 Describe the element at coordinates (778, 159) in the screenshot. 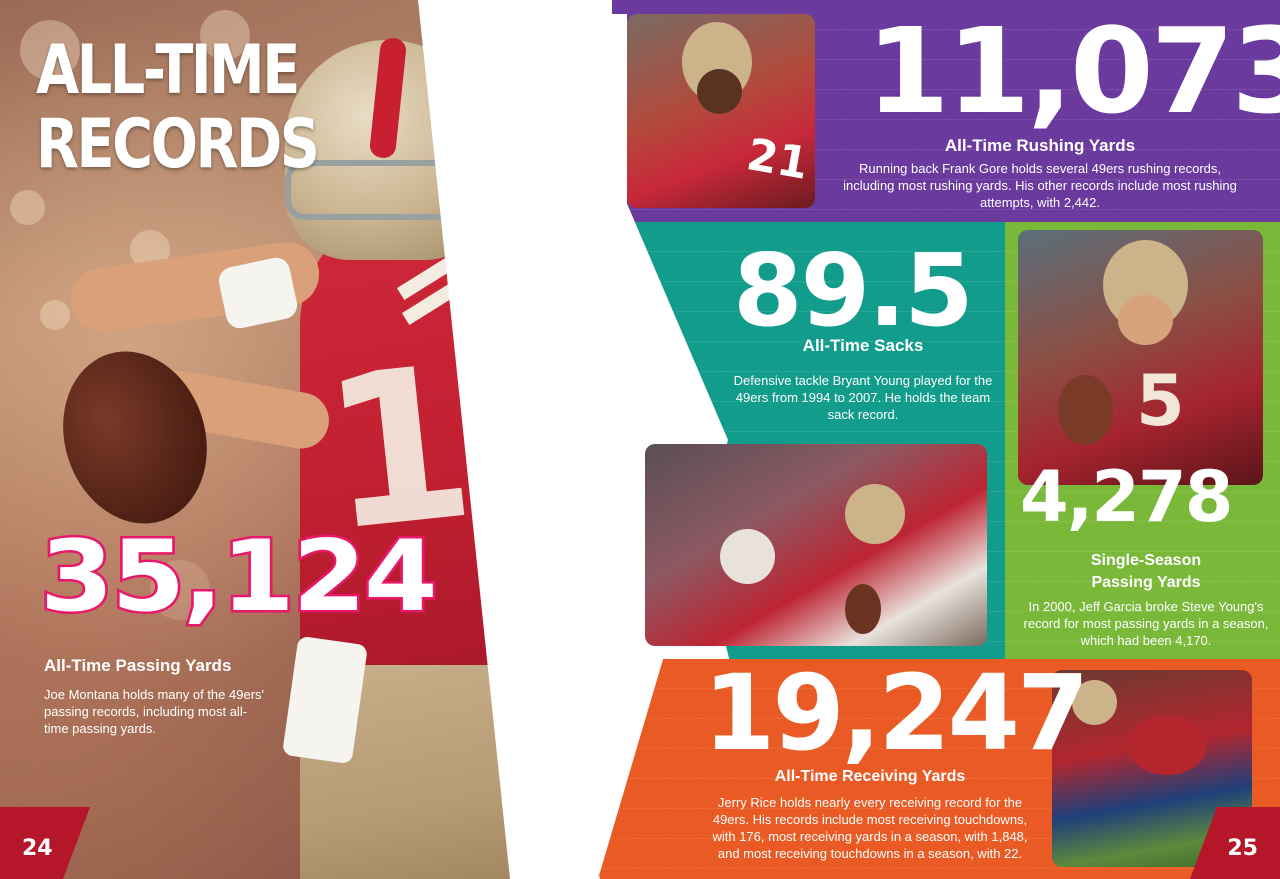

I see `gore-jersey-number: 21` at that location.